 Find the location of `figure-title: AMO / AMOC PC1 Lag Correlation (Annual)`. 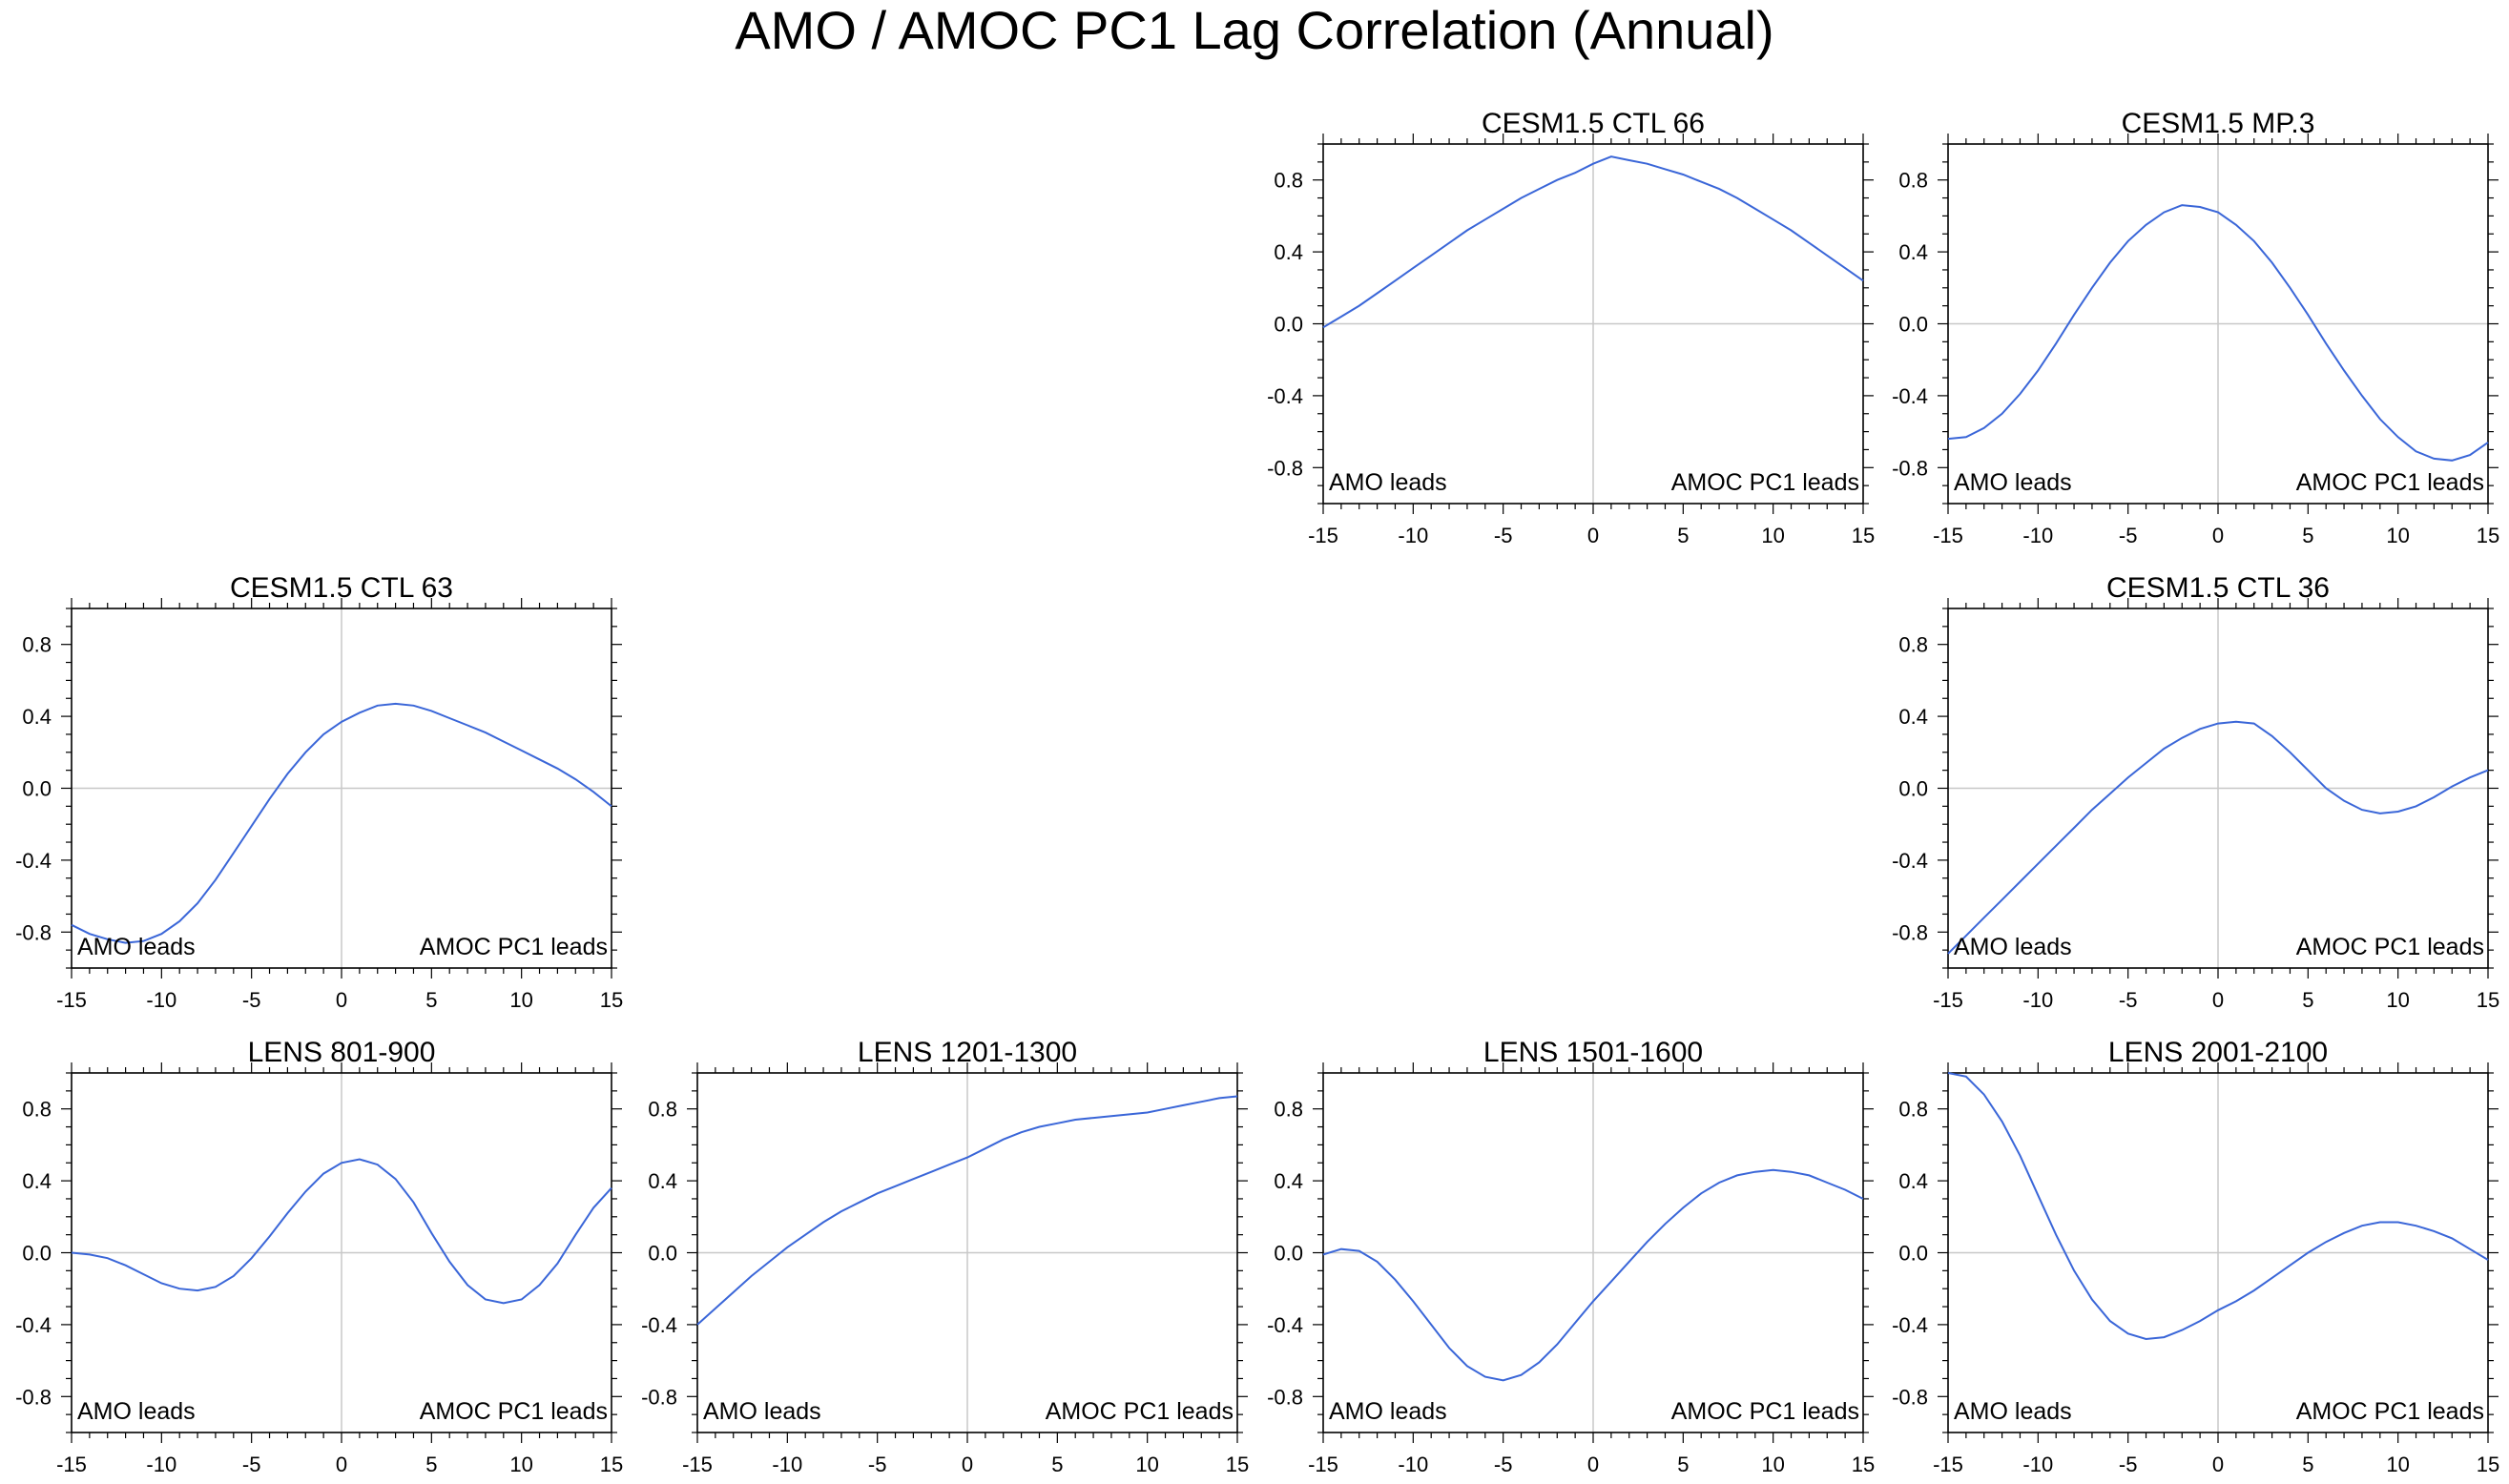

figure-title: AMO / AMOC PC1 Lag Correlation (Annual) is located at coordinates (1254, 30).